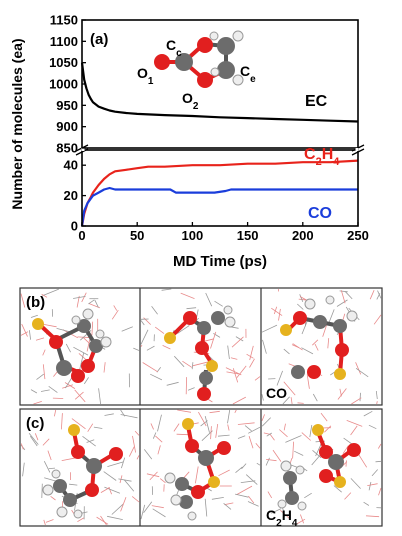 The height and width of the screenshot is (536, 402). I want to click on y-tick-label: 1050, so click(63, 62).